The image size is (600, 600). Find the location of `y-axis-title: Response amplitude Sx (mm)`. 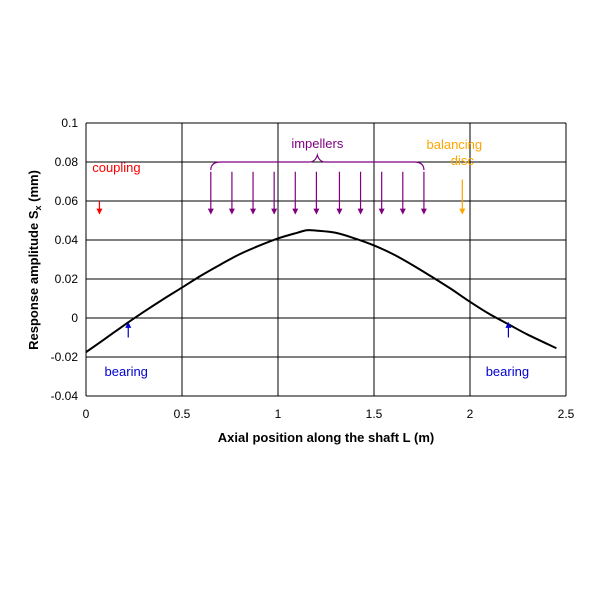

y-axis-title: Response amplitude Sx (mm) is located at coordinates (34, 260).